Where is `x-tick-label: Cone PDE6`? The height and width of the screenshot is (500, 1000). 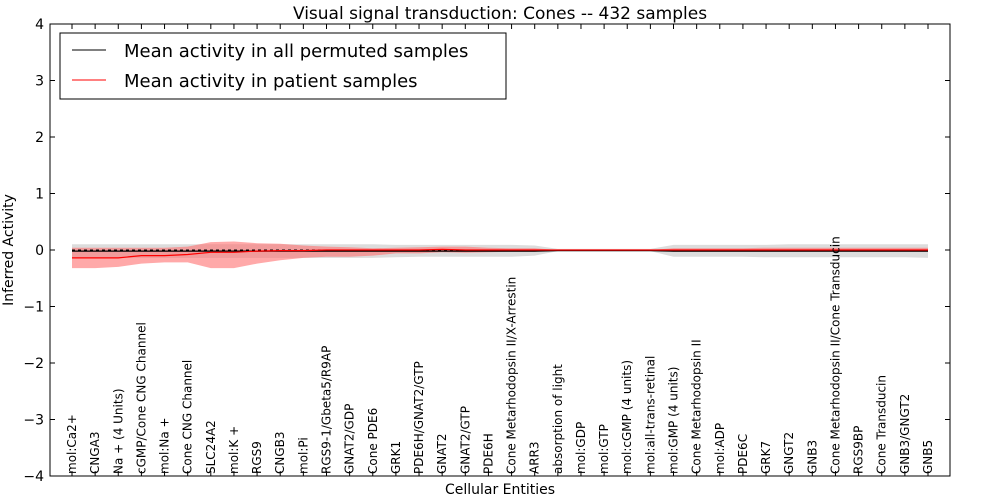
x-tick-label: Cone PDE6 is located at coordinates (373, 441).